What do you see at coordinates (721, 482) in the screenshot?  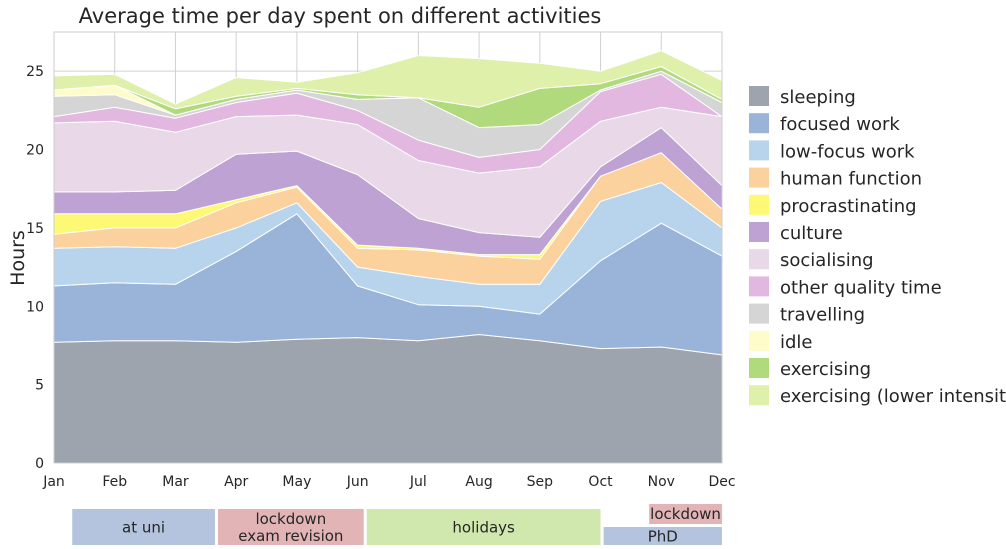 I see `x-tick-label: Dec` at bounding box center [721, 482].